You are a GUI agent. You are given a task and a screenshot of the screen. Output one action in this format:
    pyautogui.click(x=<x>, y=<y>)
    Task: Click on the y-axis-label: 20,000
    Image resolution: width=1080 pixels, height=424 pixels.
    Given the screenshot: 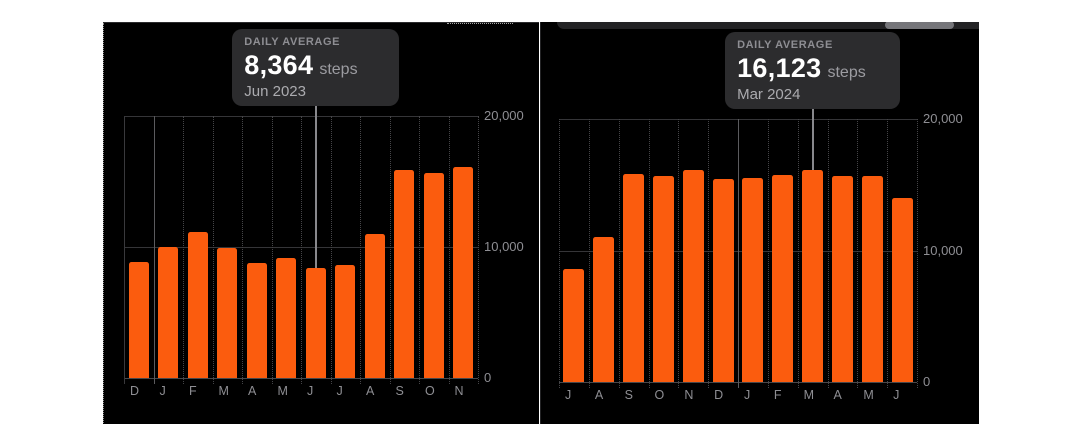 What is the action you would take?
    pyautogui.click(x=943, y=118)
    